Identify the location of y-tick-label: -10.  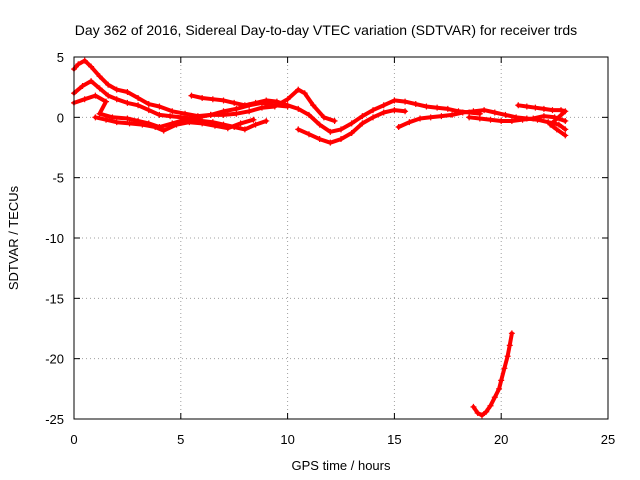
(54, 238).